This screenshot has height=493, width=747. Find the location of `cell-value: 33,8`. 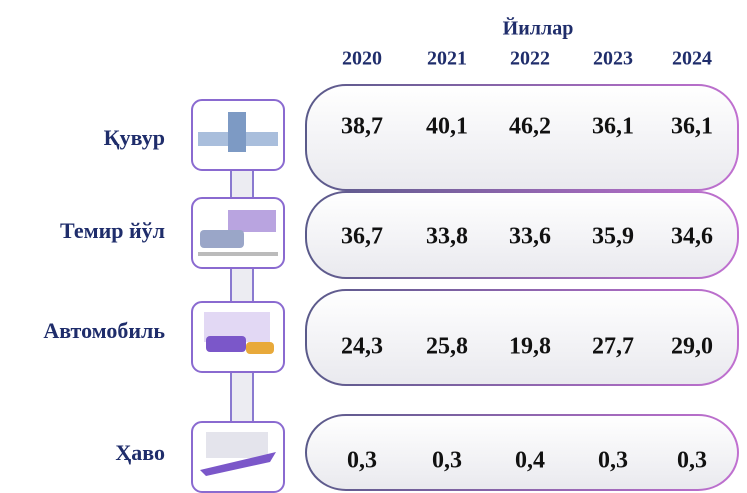

cell-value: 33,8 is located at coordinates (447, 237).